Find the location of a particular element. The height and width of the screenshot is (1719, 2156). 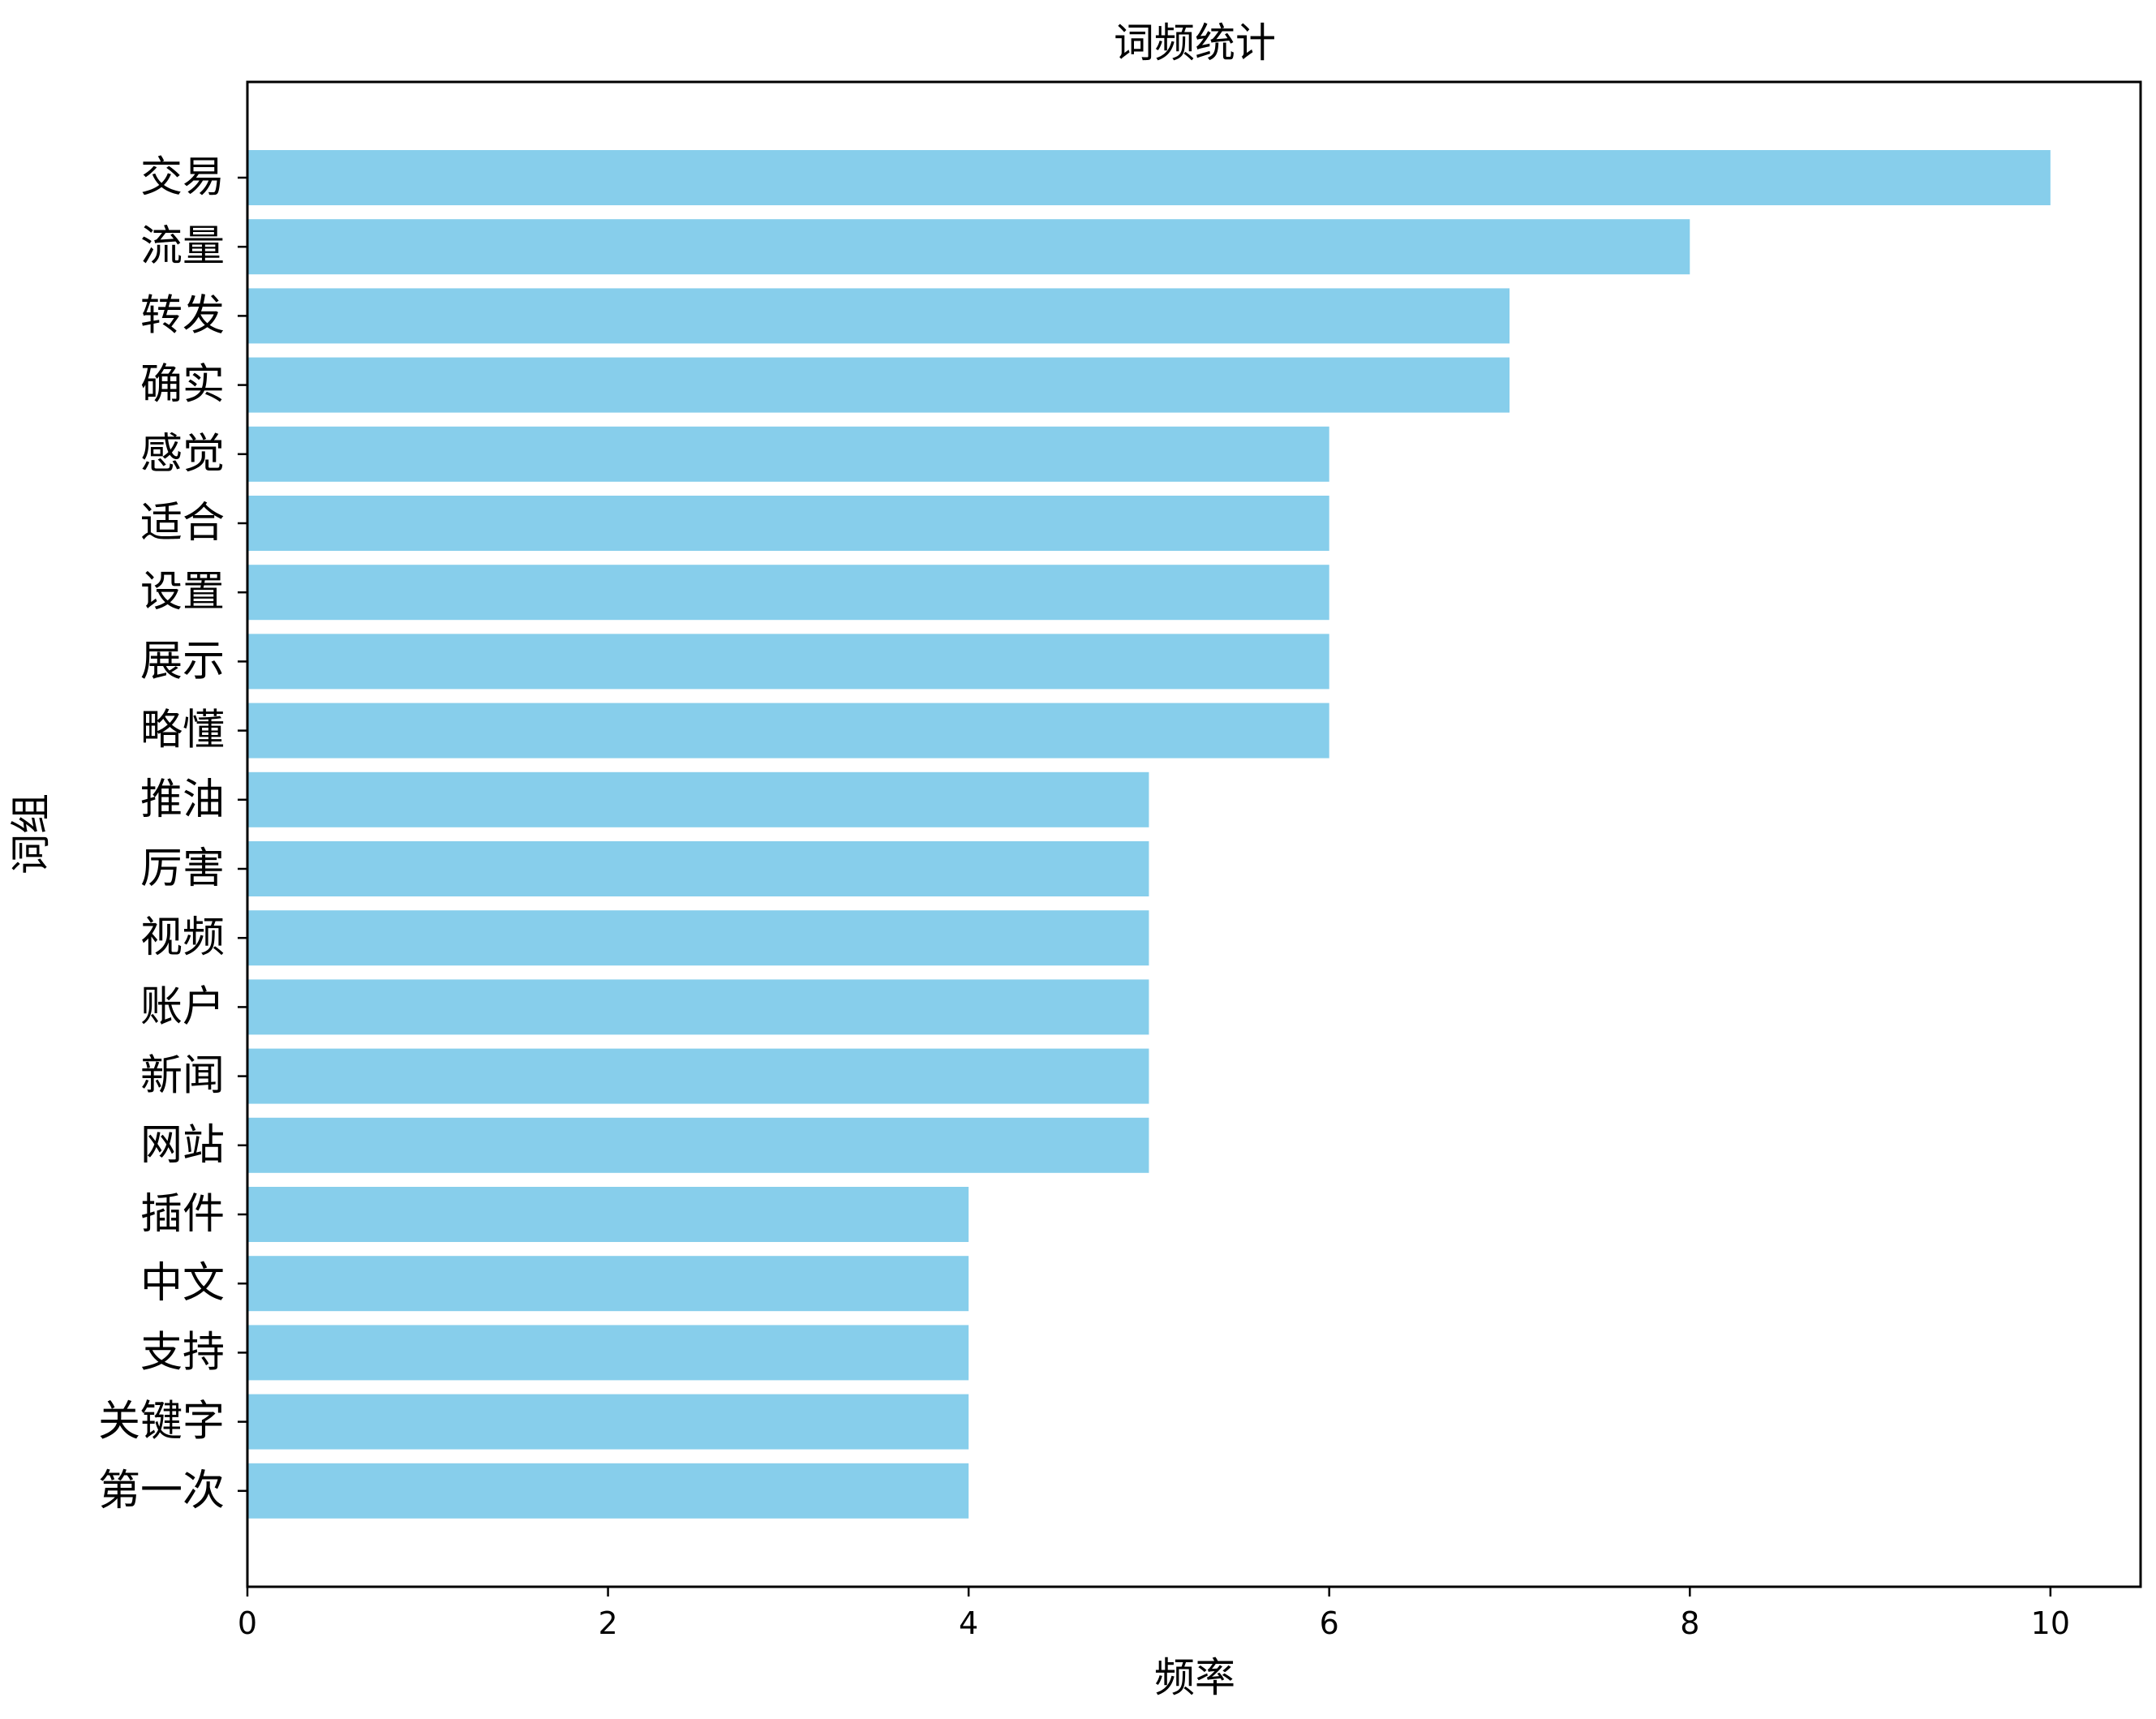

y-tick-label: 视频 is located at coordinates (182, 938).